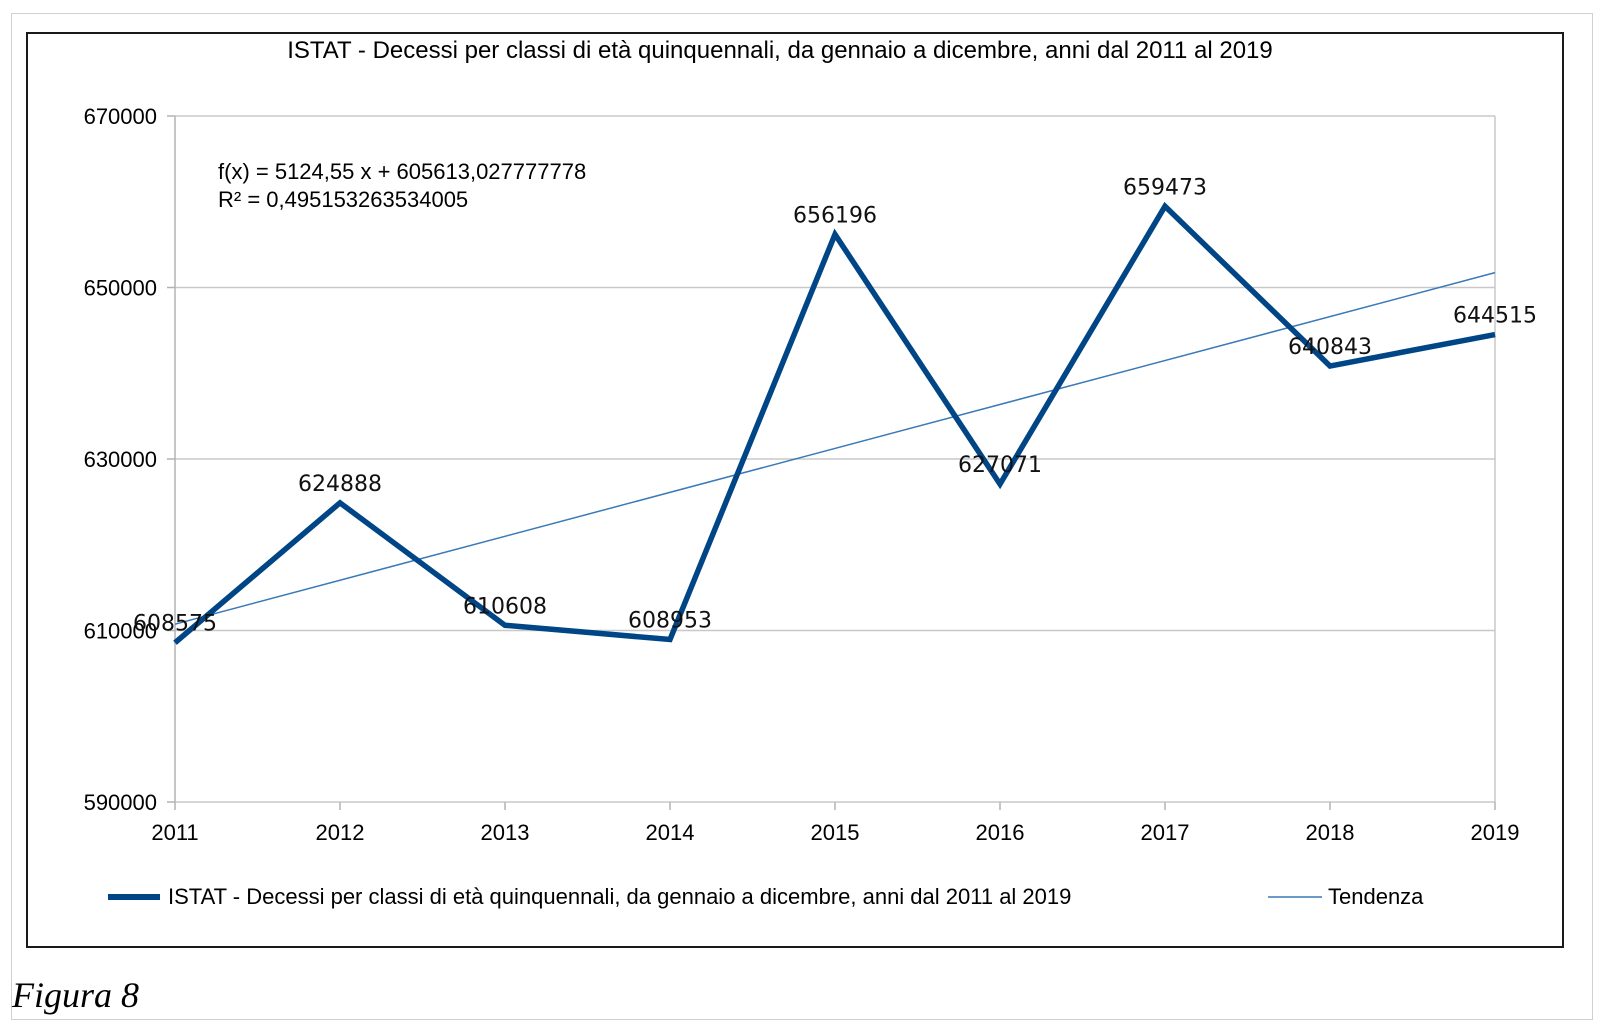 This screenshot has width=1600, height=1028. I want to click on data-label: 659473, so click(1165, 187).